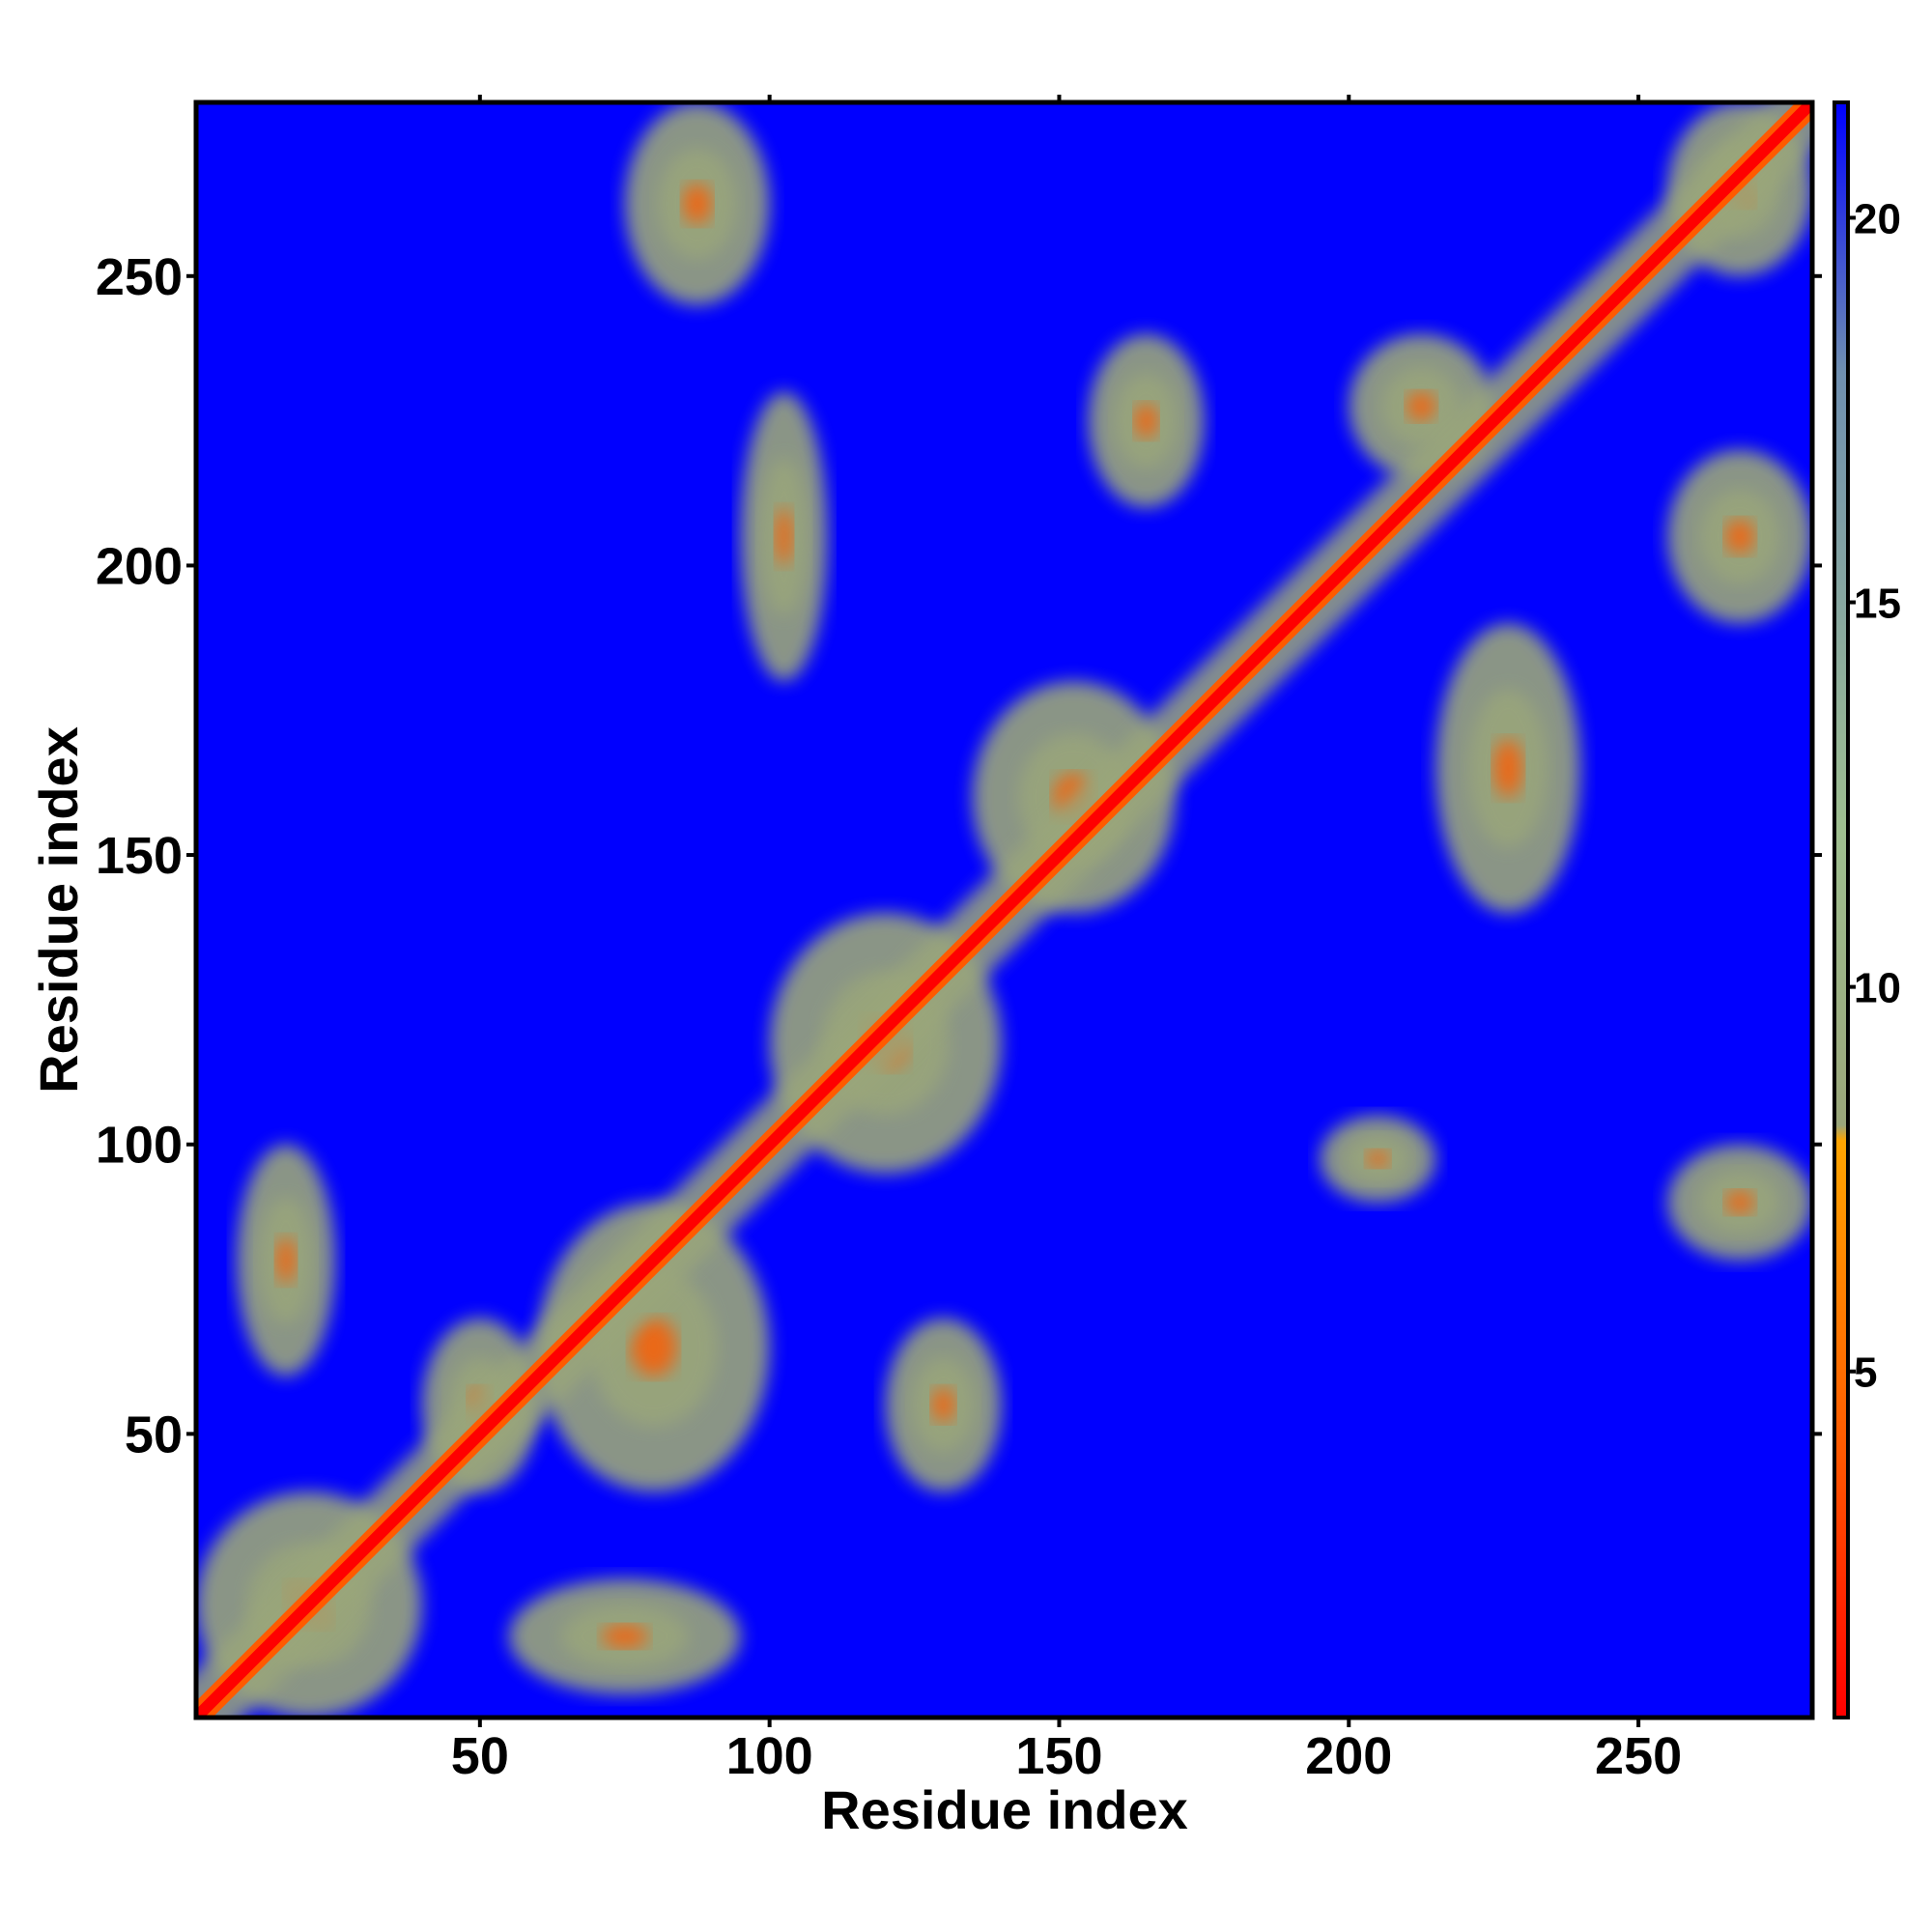  I want to click on y-axis-ticks: 50 100 150 200 250, so click(146, 855).